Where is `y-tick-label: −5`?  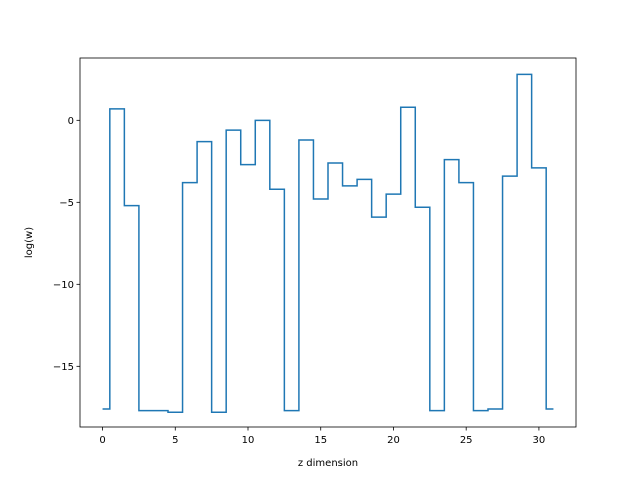 y-tick-label: −5 is located at coordinates (66, 203).